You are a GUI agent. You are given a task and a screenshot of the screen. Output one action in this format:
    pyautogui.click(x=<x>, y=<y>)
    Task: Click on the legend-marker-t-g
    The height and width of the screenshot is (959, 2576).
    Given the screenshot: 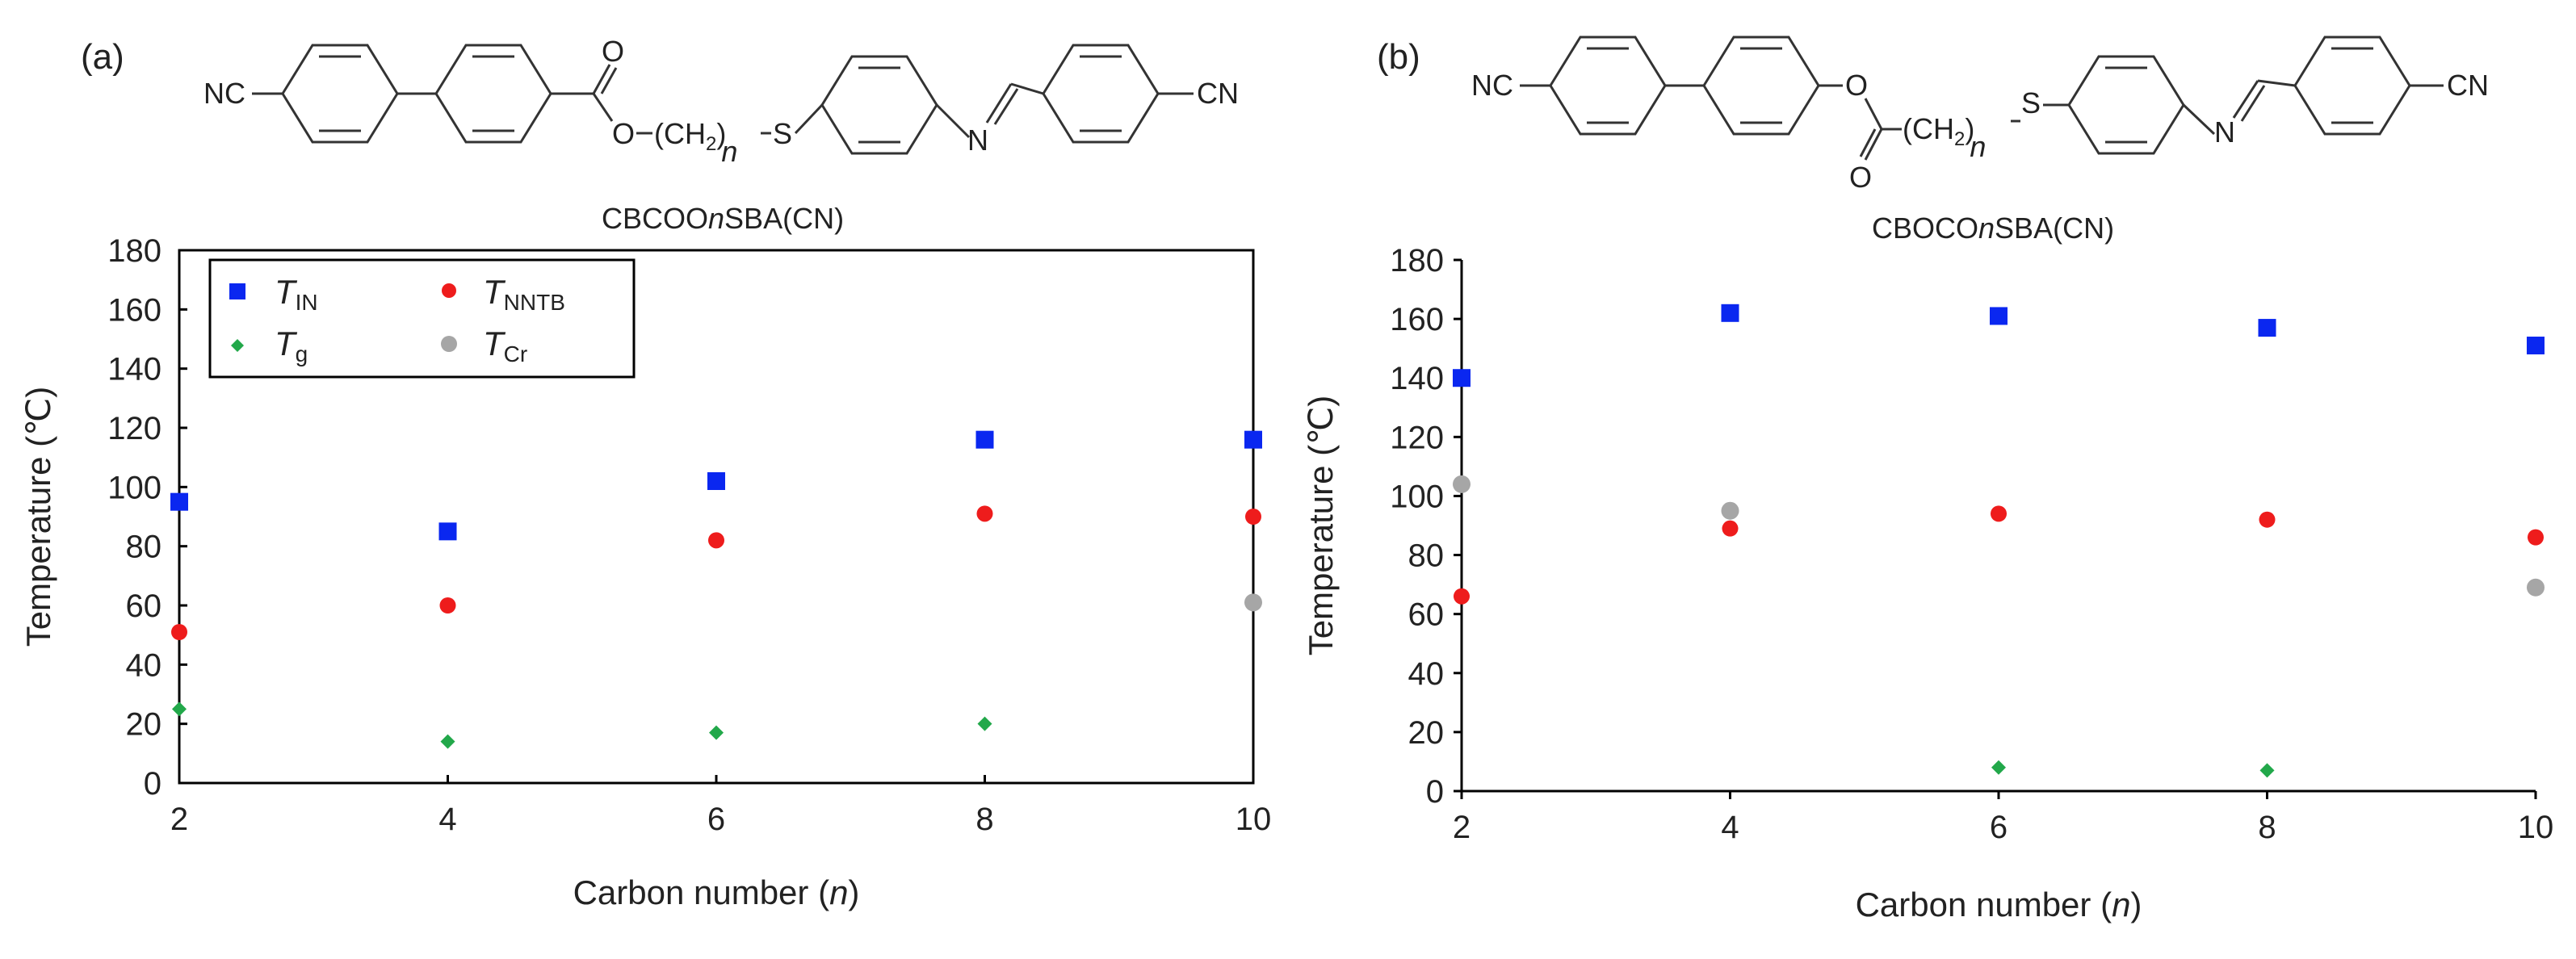 What is the action you would take?
    pyautogui.click(x=237, y=345)
    